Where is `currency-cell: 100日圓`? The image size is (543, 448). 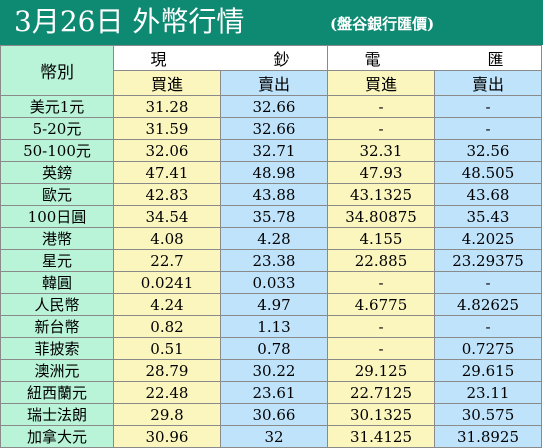 currency-cell: 100日圓 is located at coordinates (57, 216).